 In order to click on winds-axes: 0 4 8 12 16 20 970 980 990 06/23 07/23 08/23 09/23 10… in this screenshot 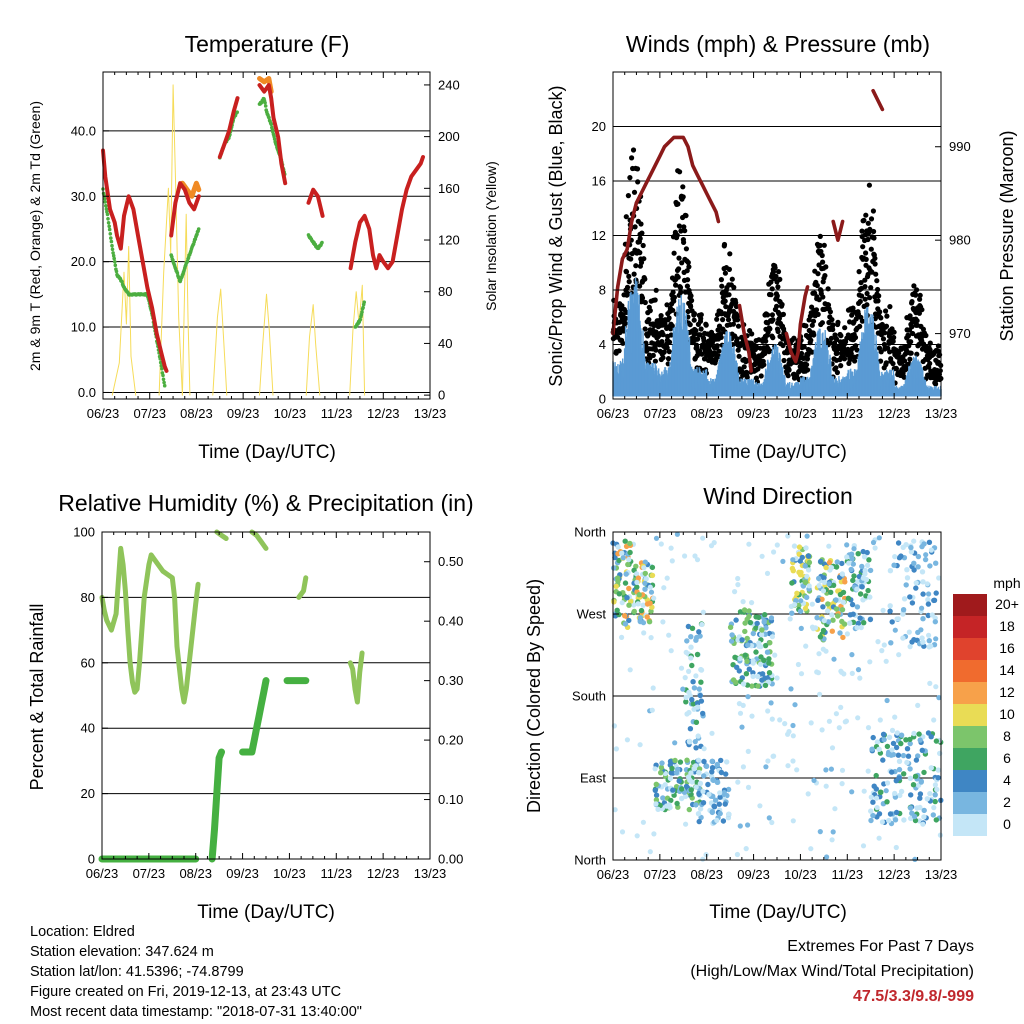, I will do `click(781, 246)`.